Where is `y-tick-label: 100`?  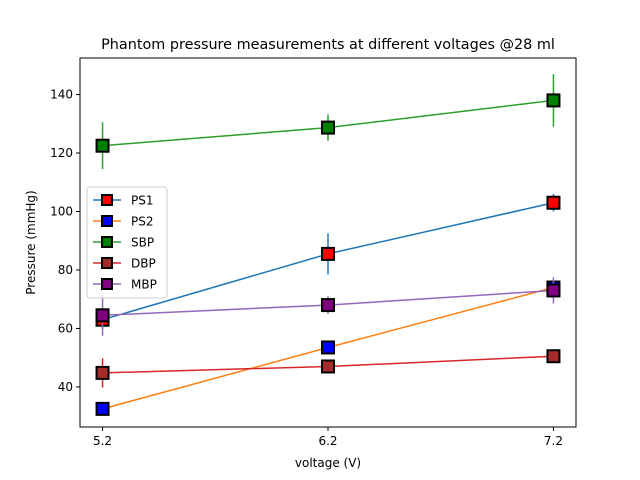
y-tick-label: 100 is located at coordinates (61, 212).